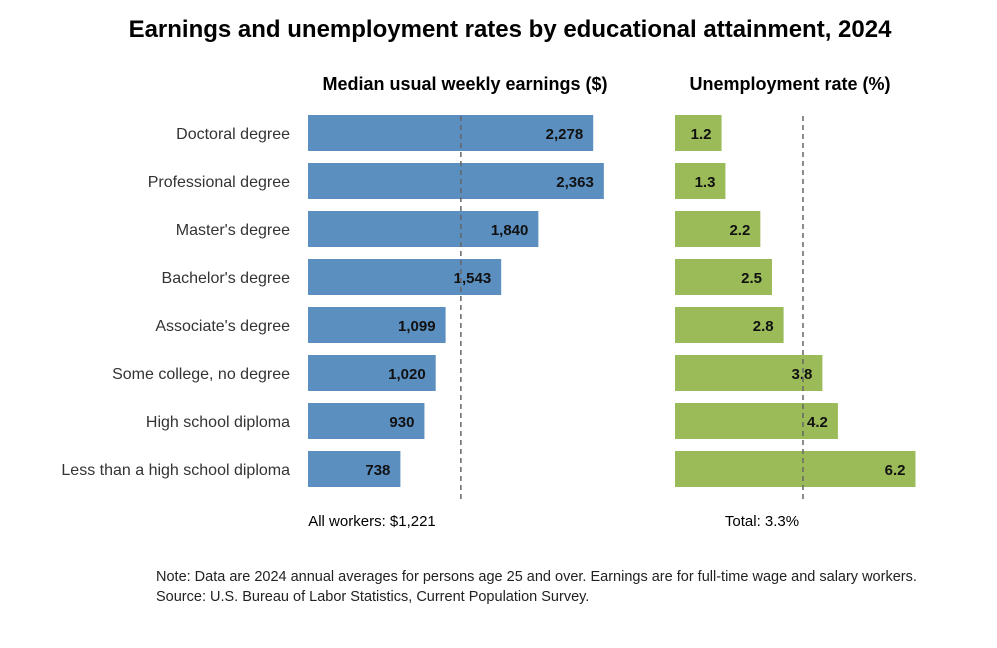 Image resolution: width=997 pixels, height=648 pixels. What do you see at coordinates (895, 470) in the screenshot?
I see `data-label: 6.2` at bounding box center [895, 470].